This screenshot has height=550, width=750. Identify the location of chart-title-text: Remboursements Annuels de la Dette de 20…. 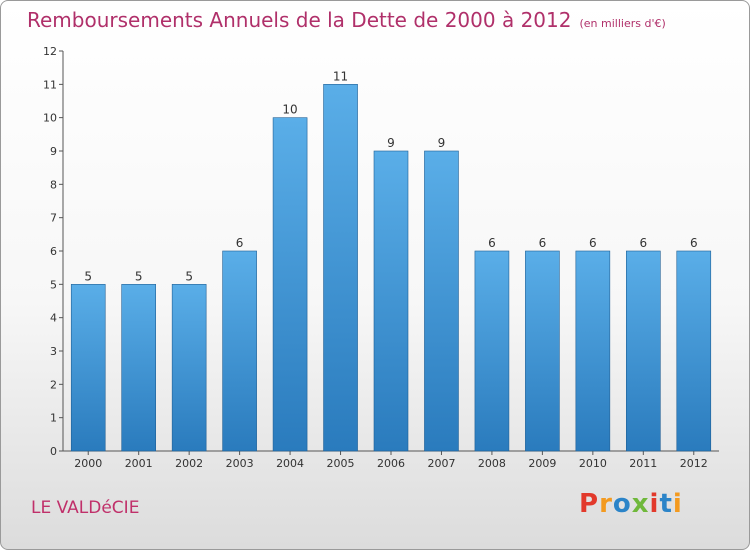
(299, 20).